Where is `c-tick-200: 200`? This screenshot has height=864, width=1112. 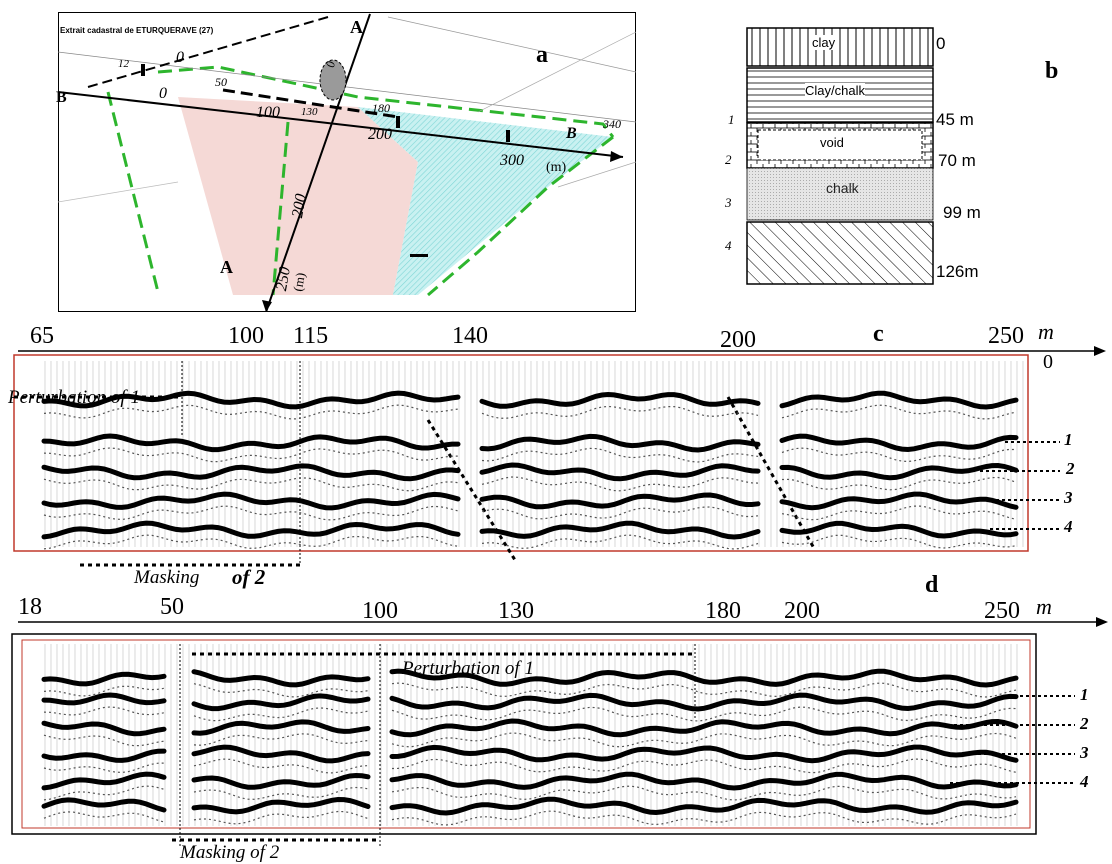 c-tick-200: 200 is located at coordinates (738, 340).